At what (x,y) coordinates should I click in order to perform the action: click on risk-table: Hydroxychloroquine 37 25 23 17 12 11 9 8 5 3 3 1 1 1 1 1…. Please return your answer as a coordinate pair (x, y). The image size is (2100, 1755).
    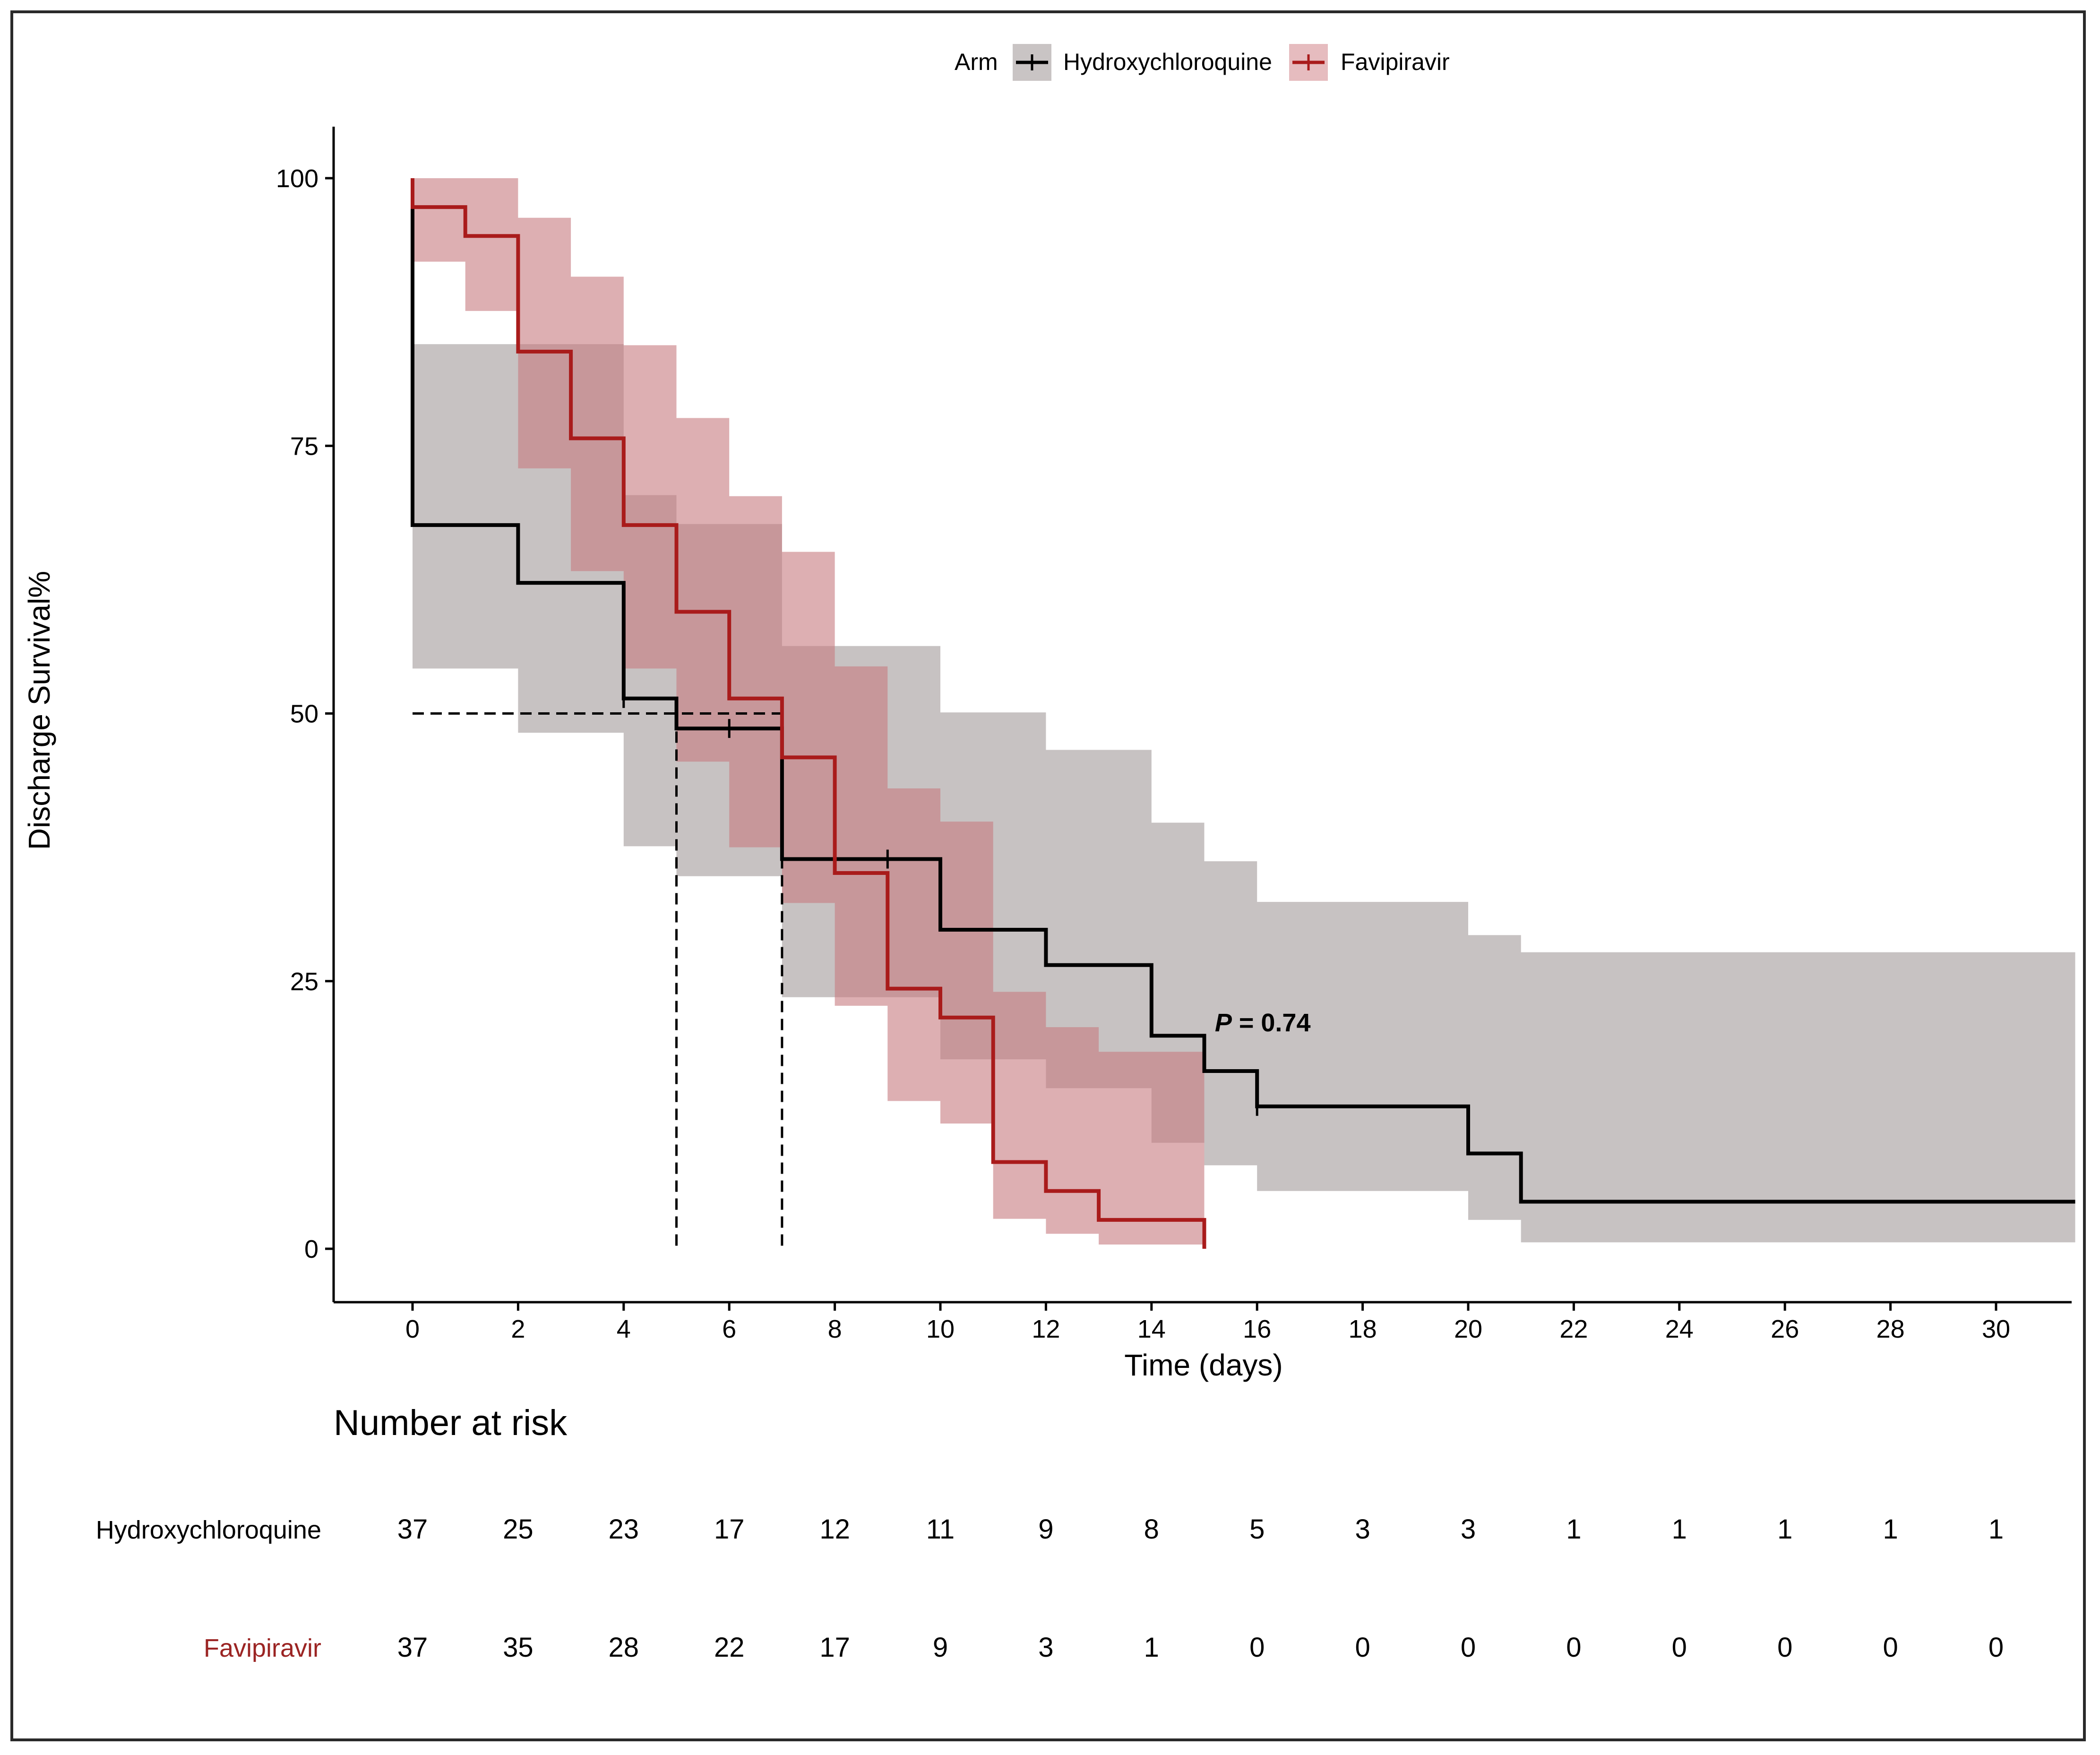
    Looking at the image, I should click on (1050, 1588).